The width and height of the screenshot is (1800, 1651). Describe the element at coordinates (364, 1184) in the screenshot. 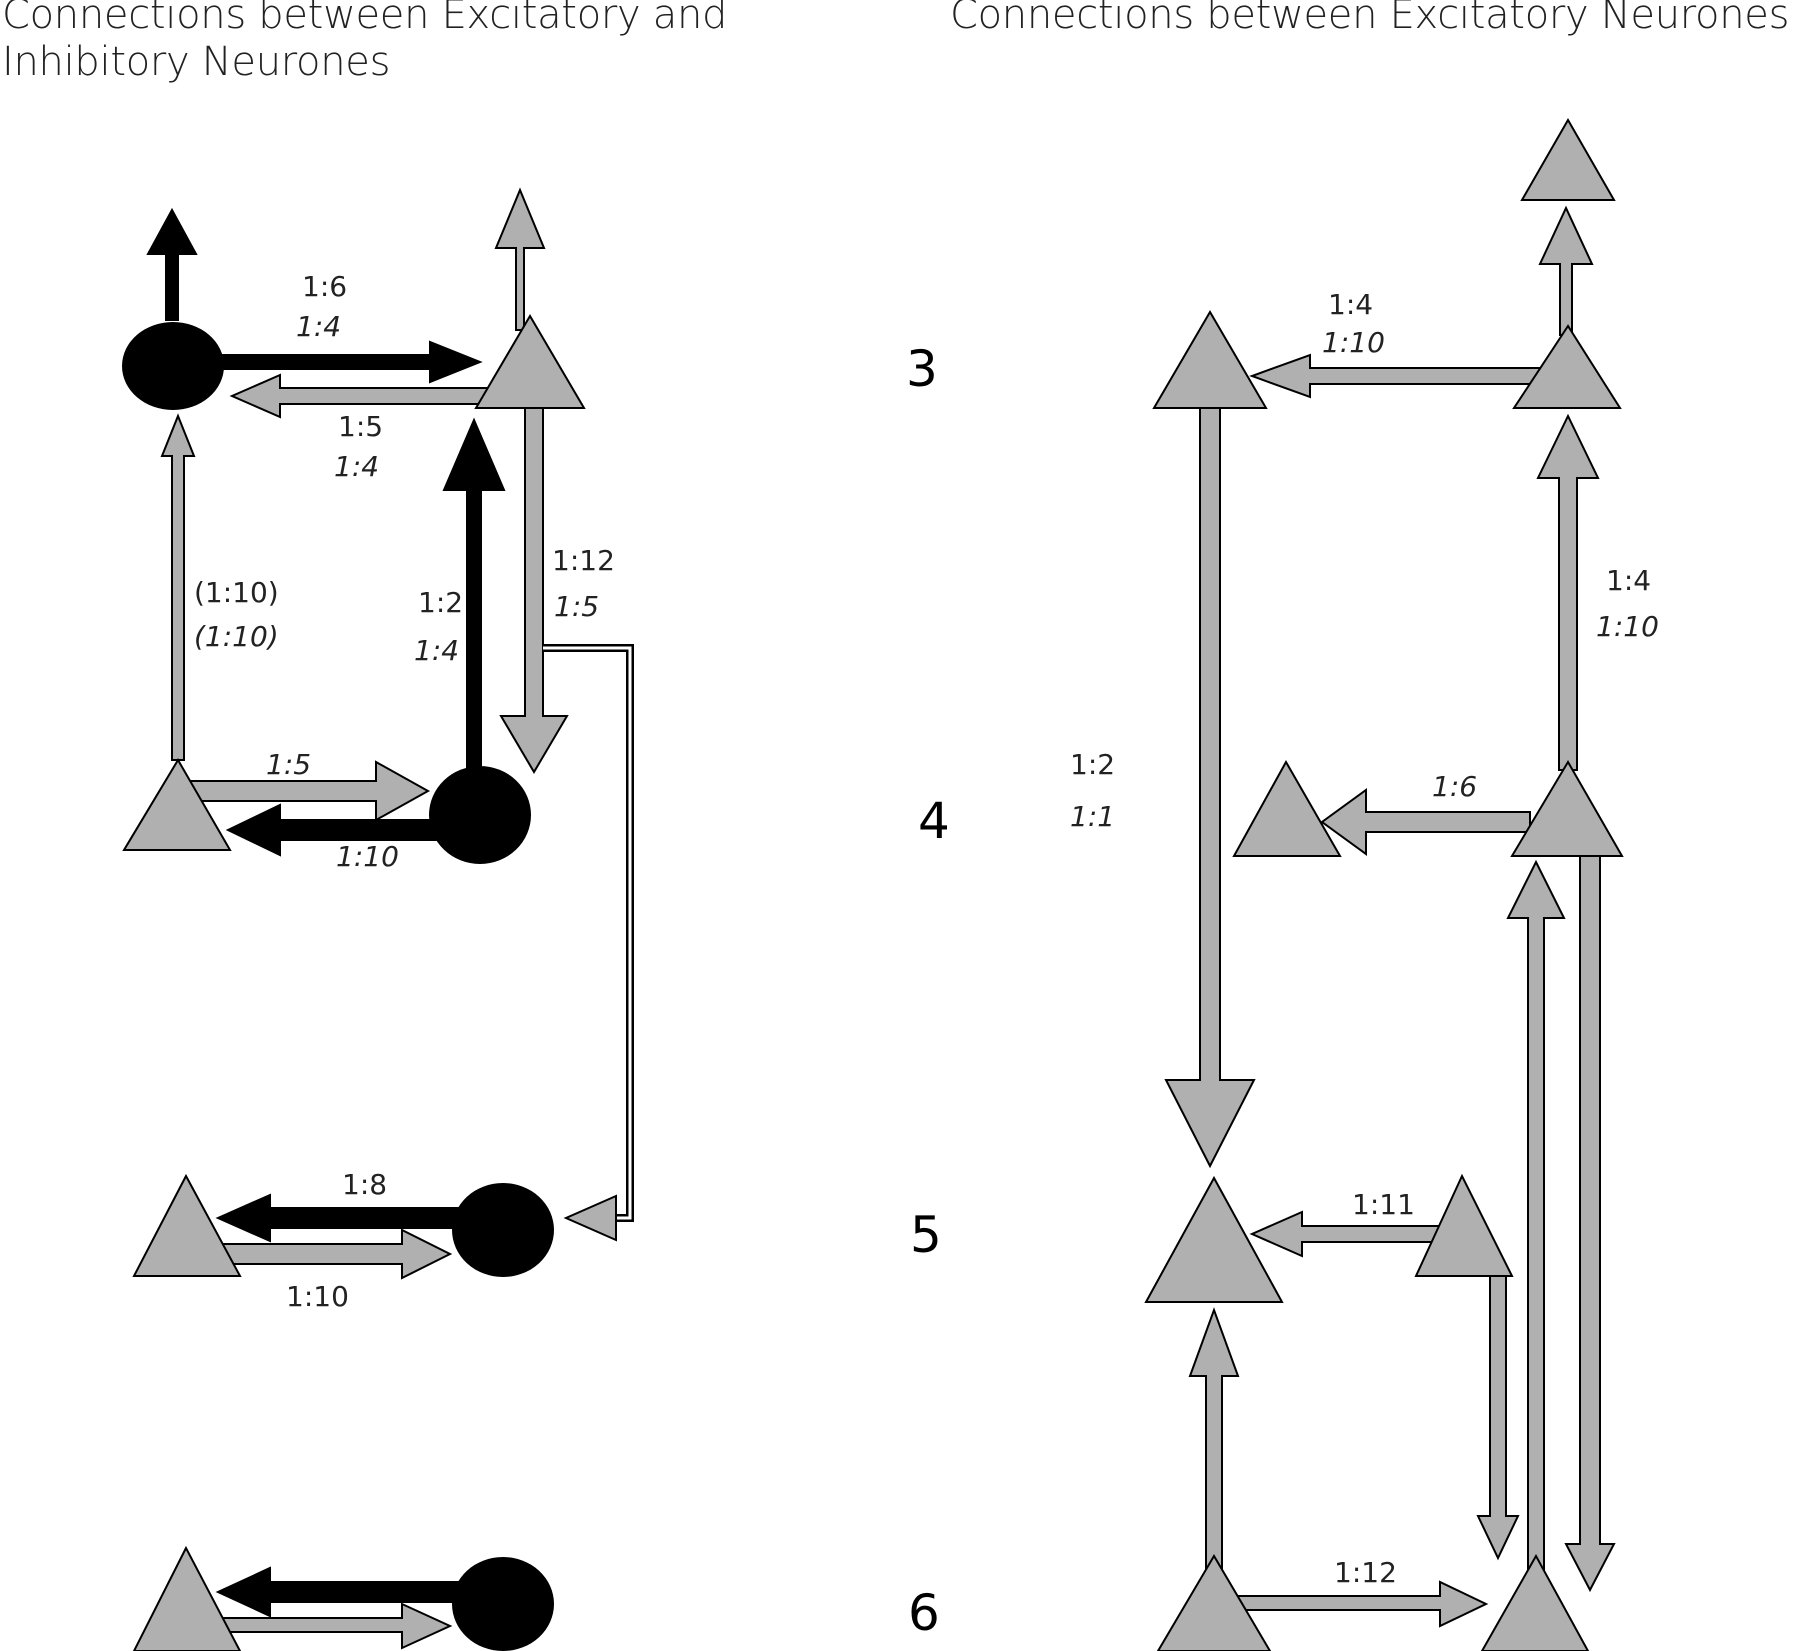

I see `label-l5-inh-to-exc: 1:8` at that location.